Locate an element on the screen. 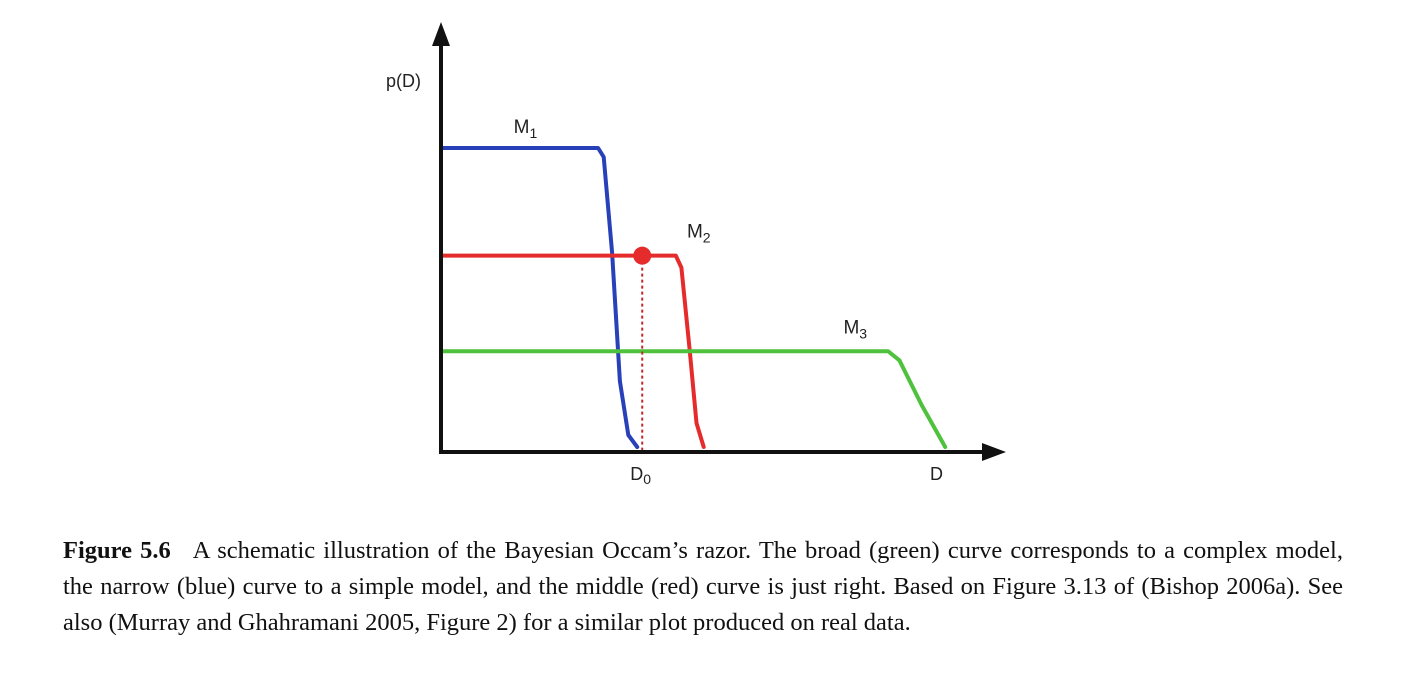 Image resolution: width=1403 pixels, height=696 pixels. y-axis-arrowhead is located at coordinates (441, 34).